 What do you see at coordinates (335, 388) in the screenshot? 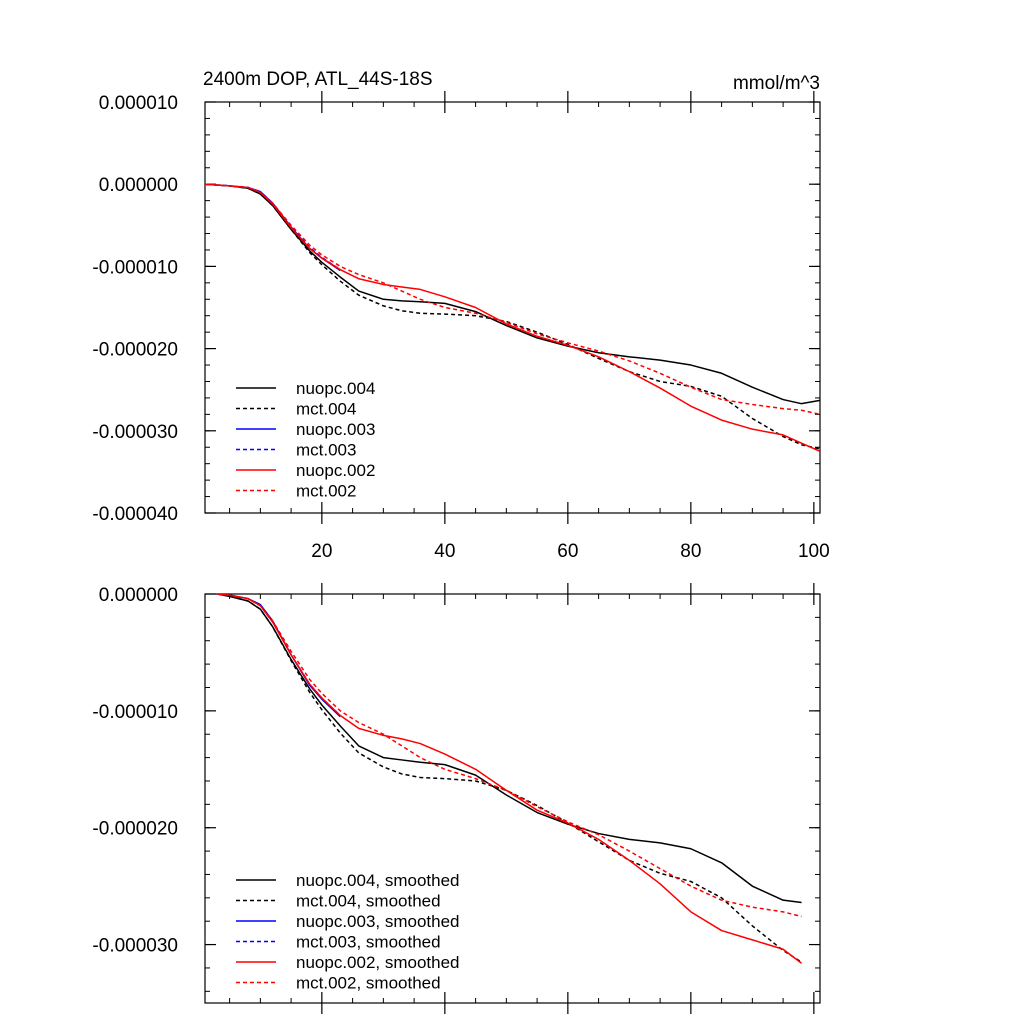
I see `legend-label: nuopc.004` at bounding box center [335, 388].